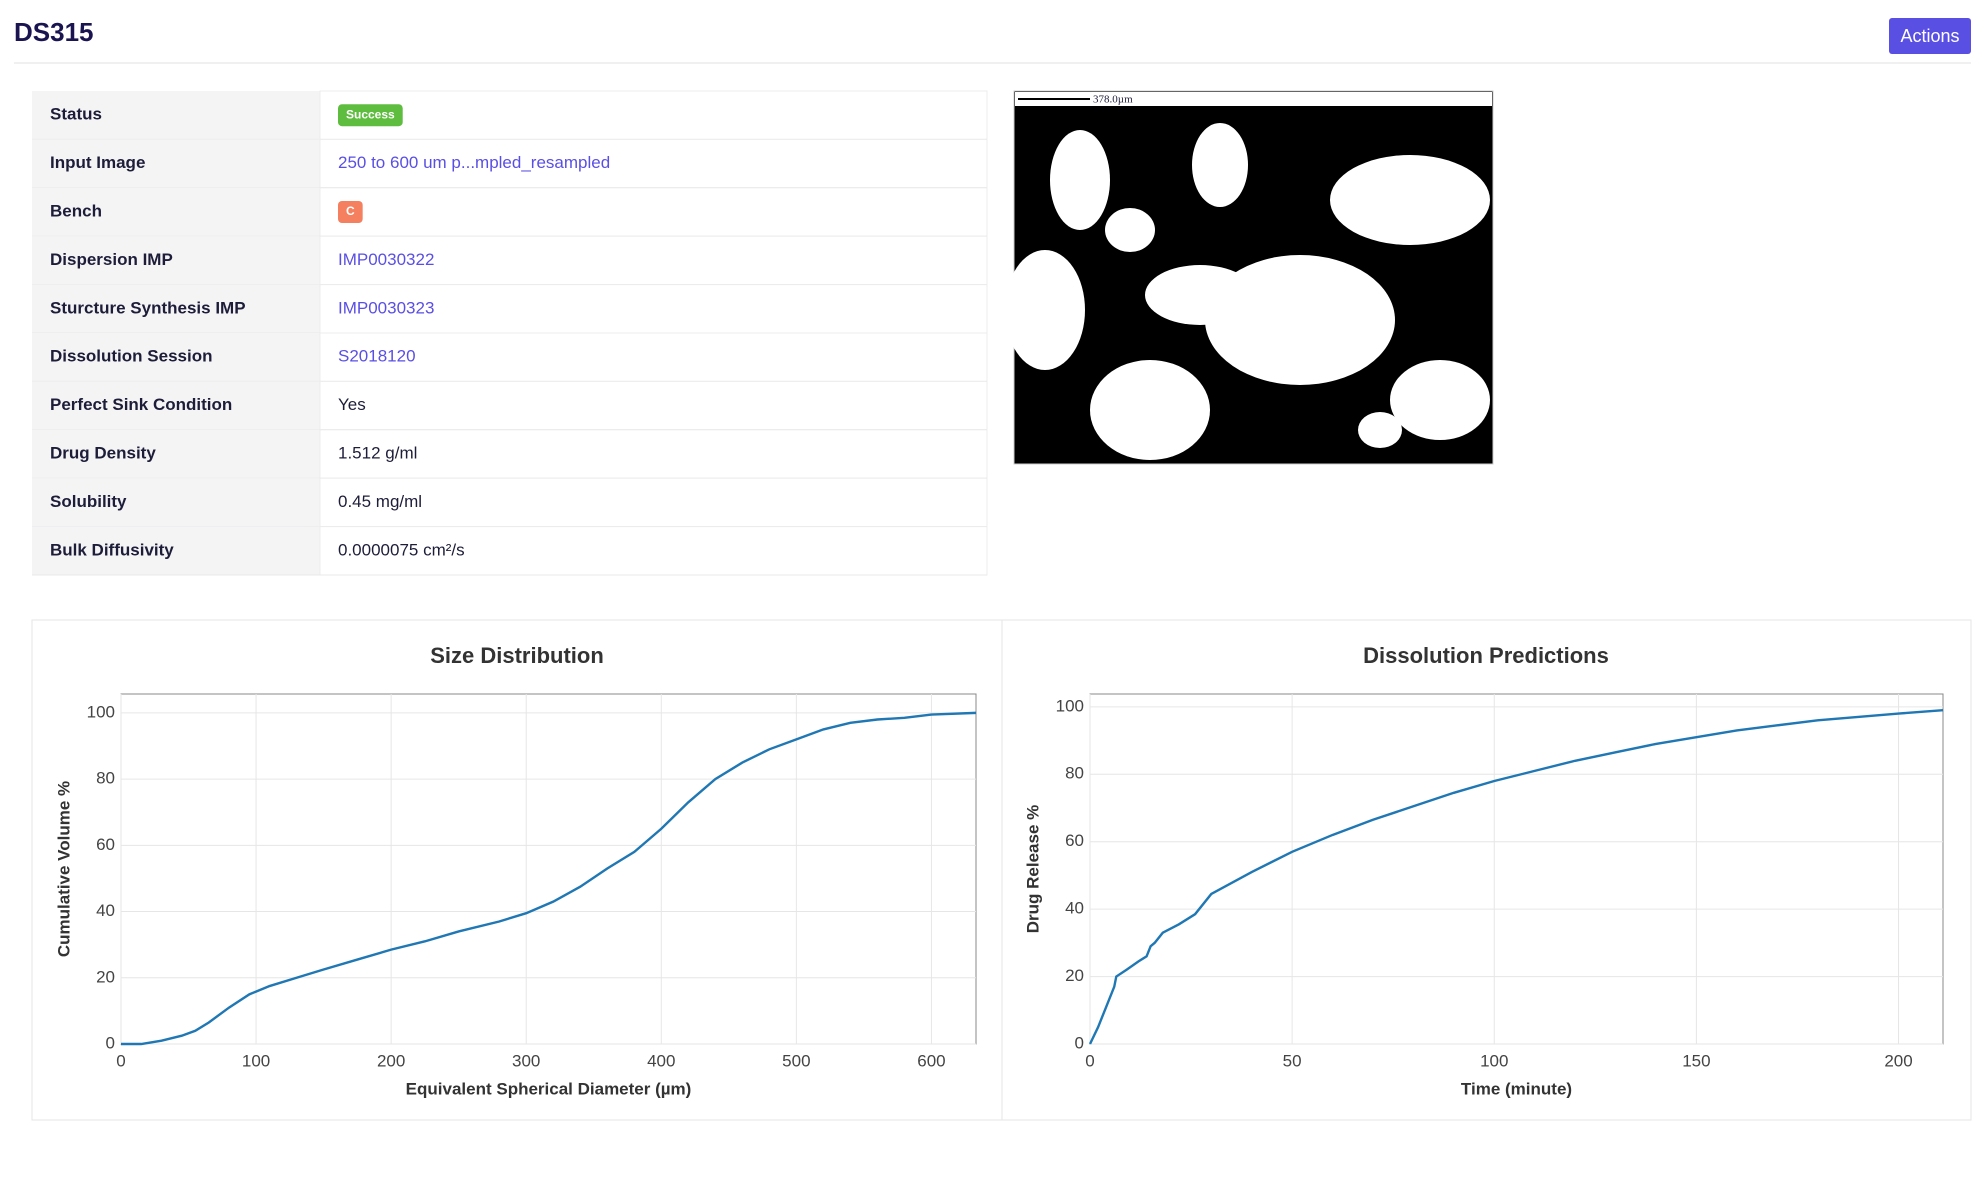  I want to click on badge-label: Success, so click(370, 114).